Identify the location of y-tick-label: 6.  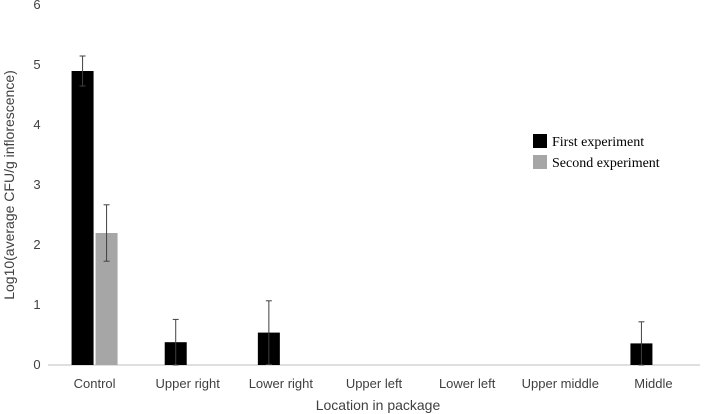
(36, 6).